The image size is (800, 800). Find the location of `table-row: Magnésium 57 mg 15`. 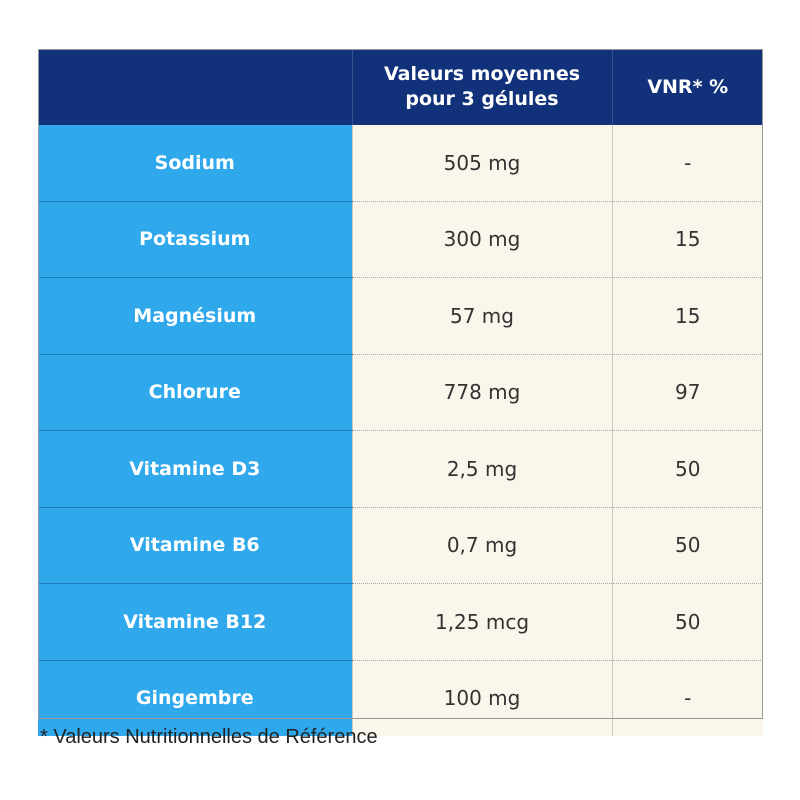

table-row: Magnésium 57 mg 15 is located at coordinates (400, 316).